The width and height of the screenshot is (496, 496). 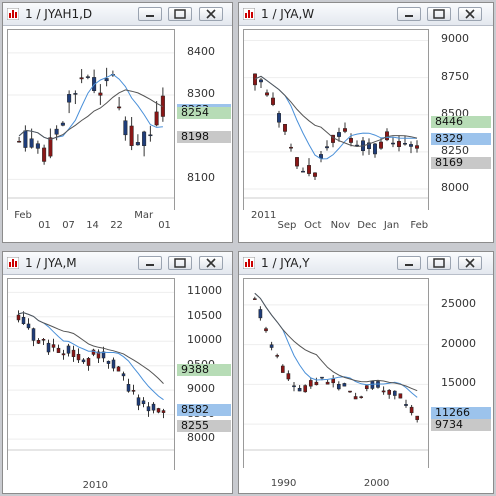 I want to click on window-titlebar: 1 / JYA,W, so click(x=366, y=14).